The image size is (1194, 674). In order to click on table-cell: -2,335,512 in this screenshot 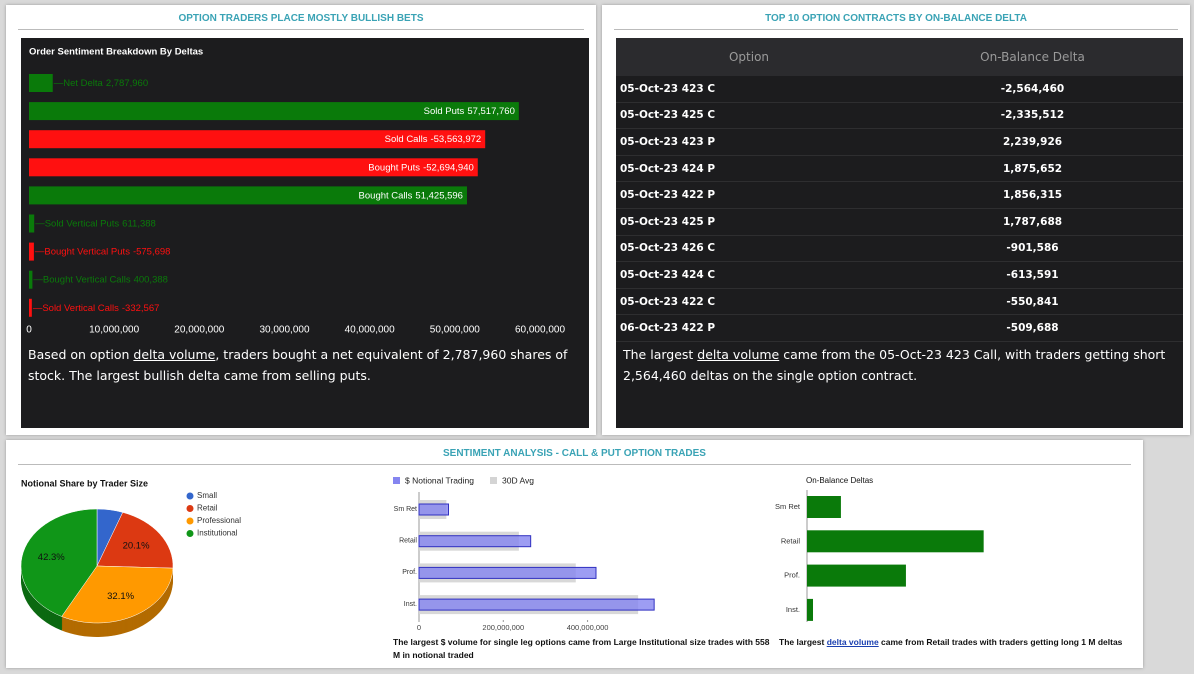, I will do `click(1032, 116)`.